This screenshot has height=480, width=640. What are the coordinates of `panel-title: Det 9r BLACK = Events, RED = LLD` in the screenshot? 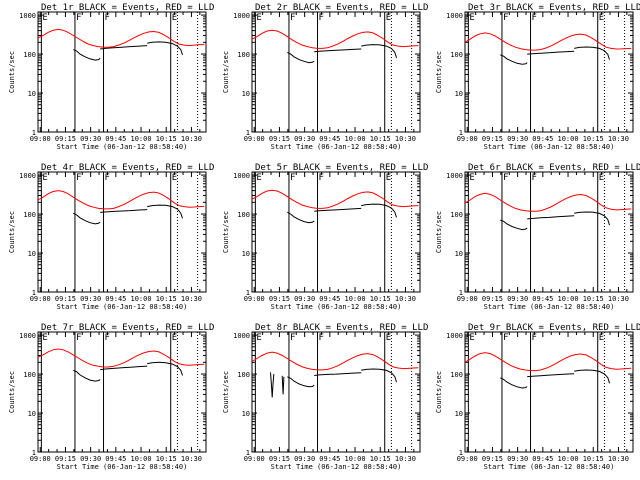 It's located at (554, 328).